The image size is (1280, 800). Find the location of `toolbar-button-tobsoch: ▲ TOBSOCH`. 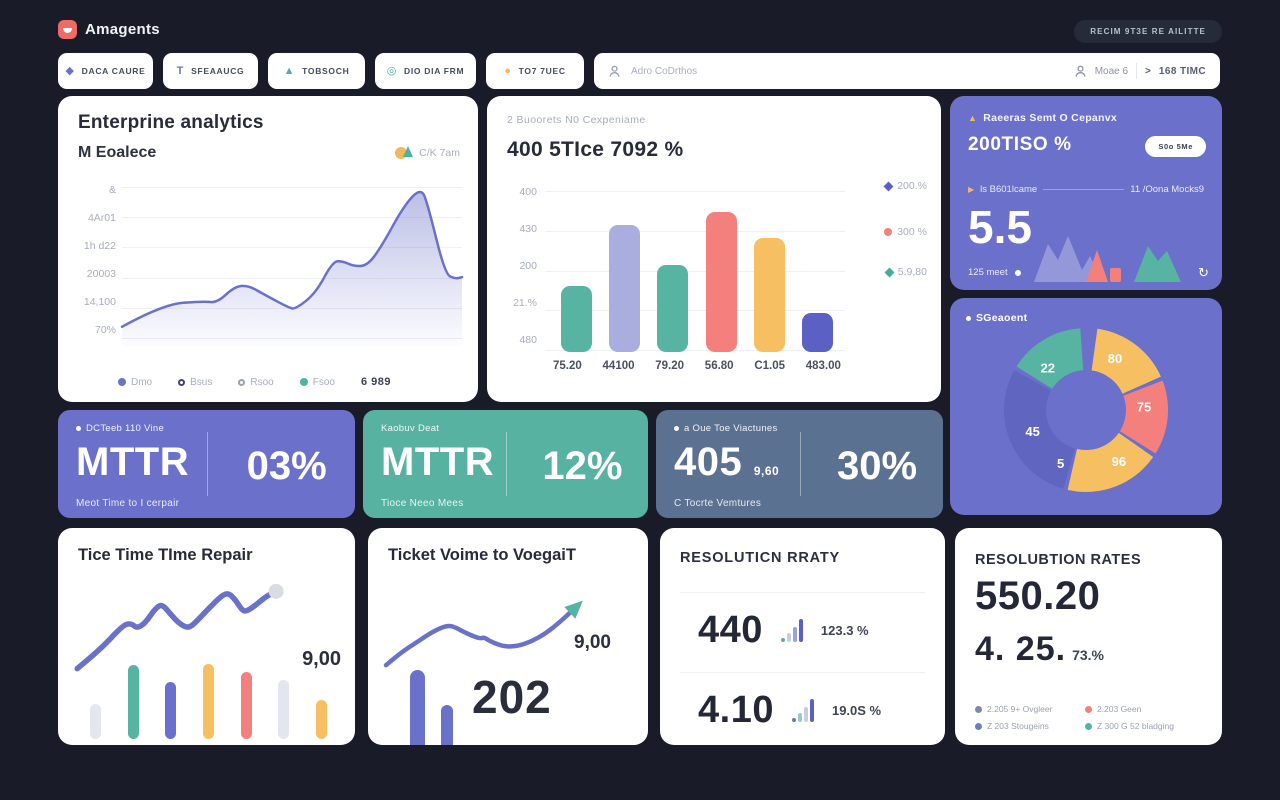

toolbar-button-tobsoch: ▲ TOBSOCH is located at coordinates (316, 71).